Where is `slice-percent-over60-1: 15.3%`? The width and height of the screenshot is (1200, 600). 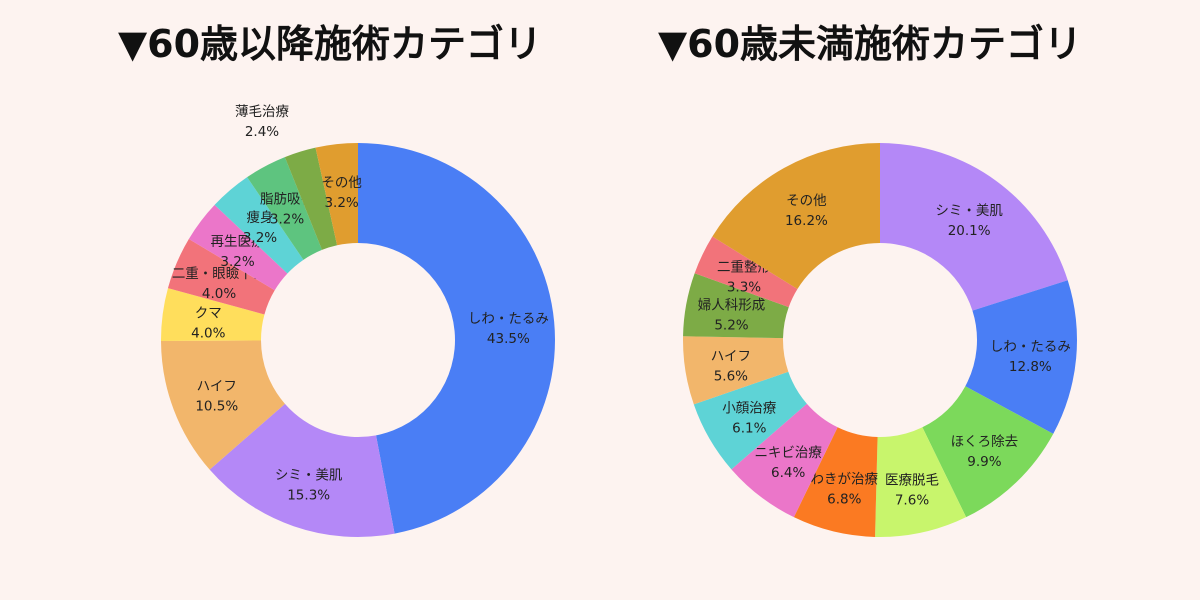 slice-percent-over60-1: 15.3% is located at coordinates (308, 496).